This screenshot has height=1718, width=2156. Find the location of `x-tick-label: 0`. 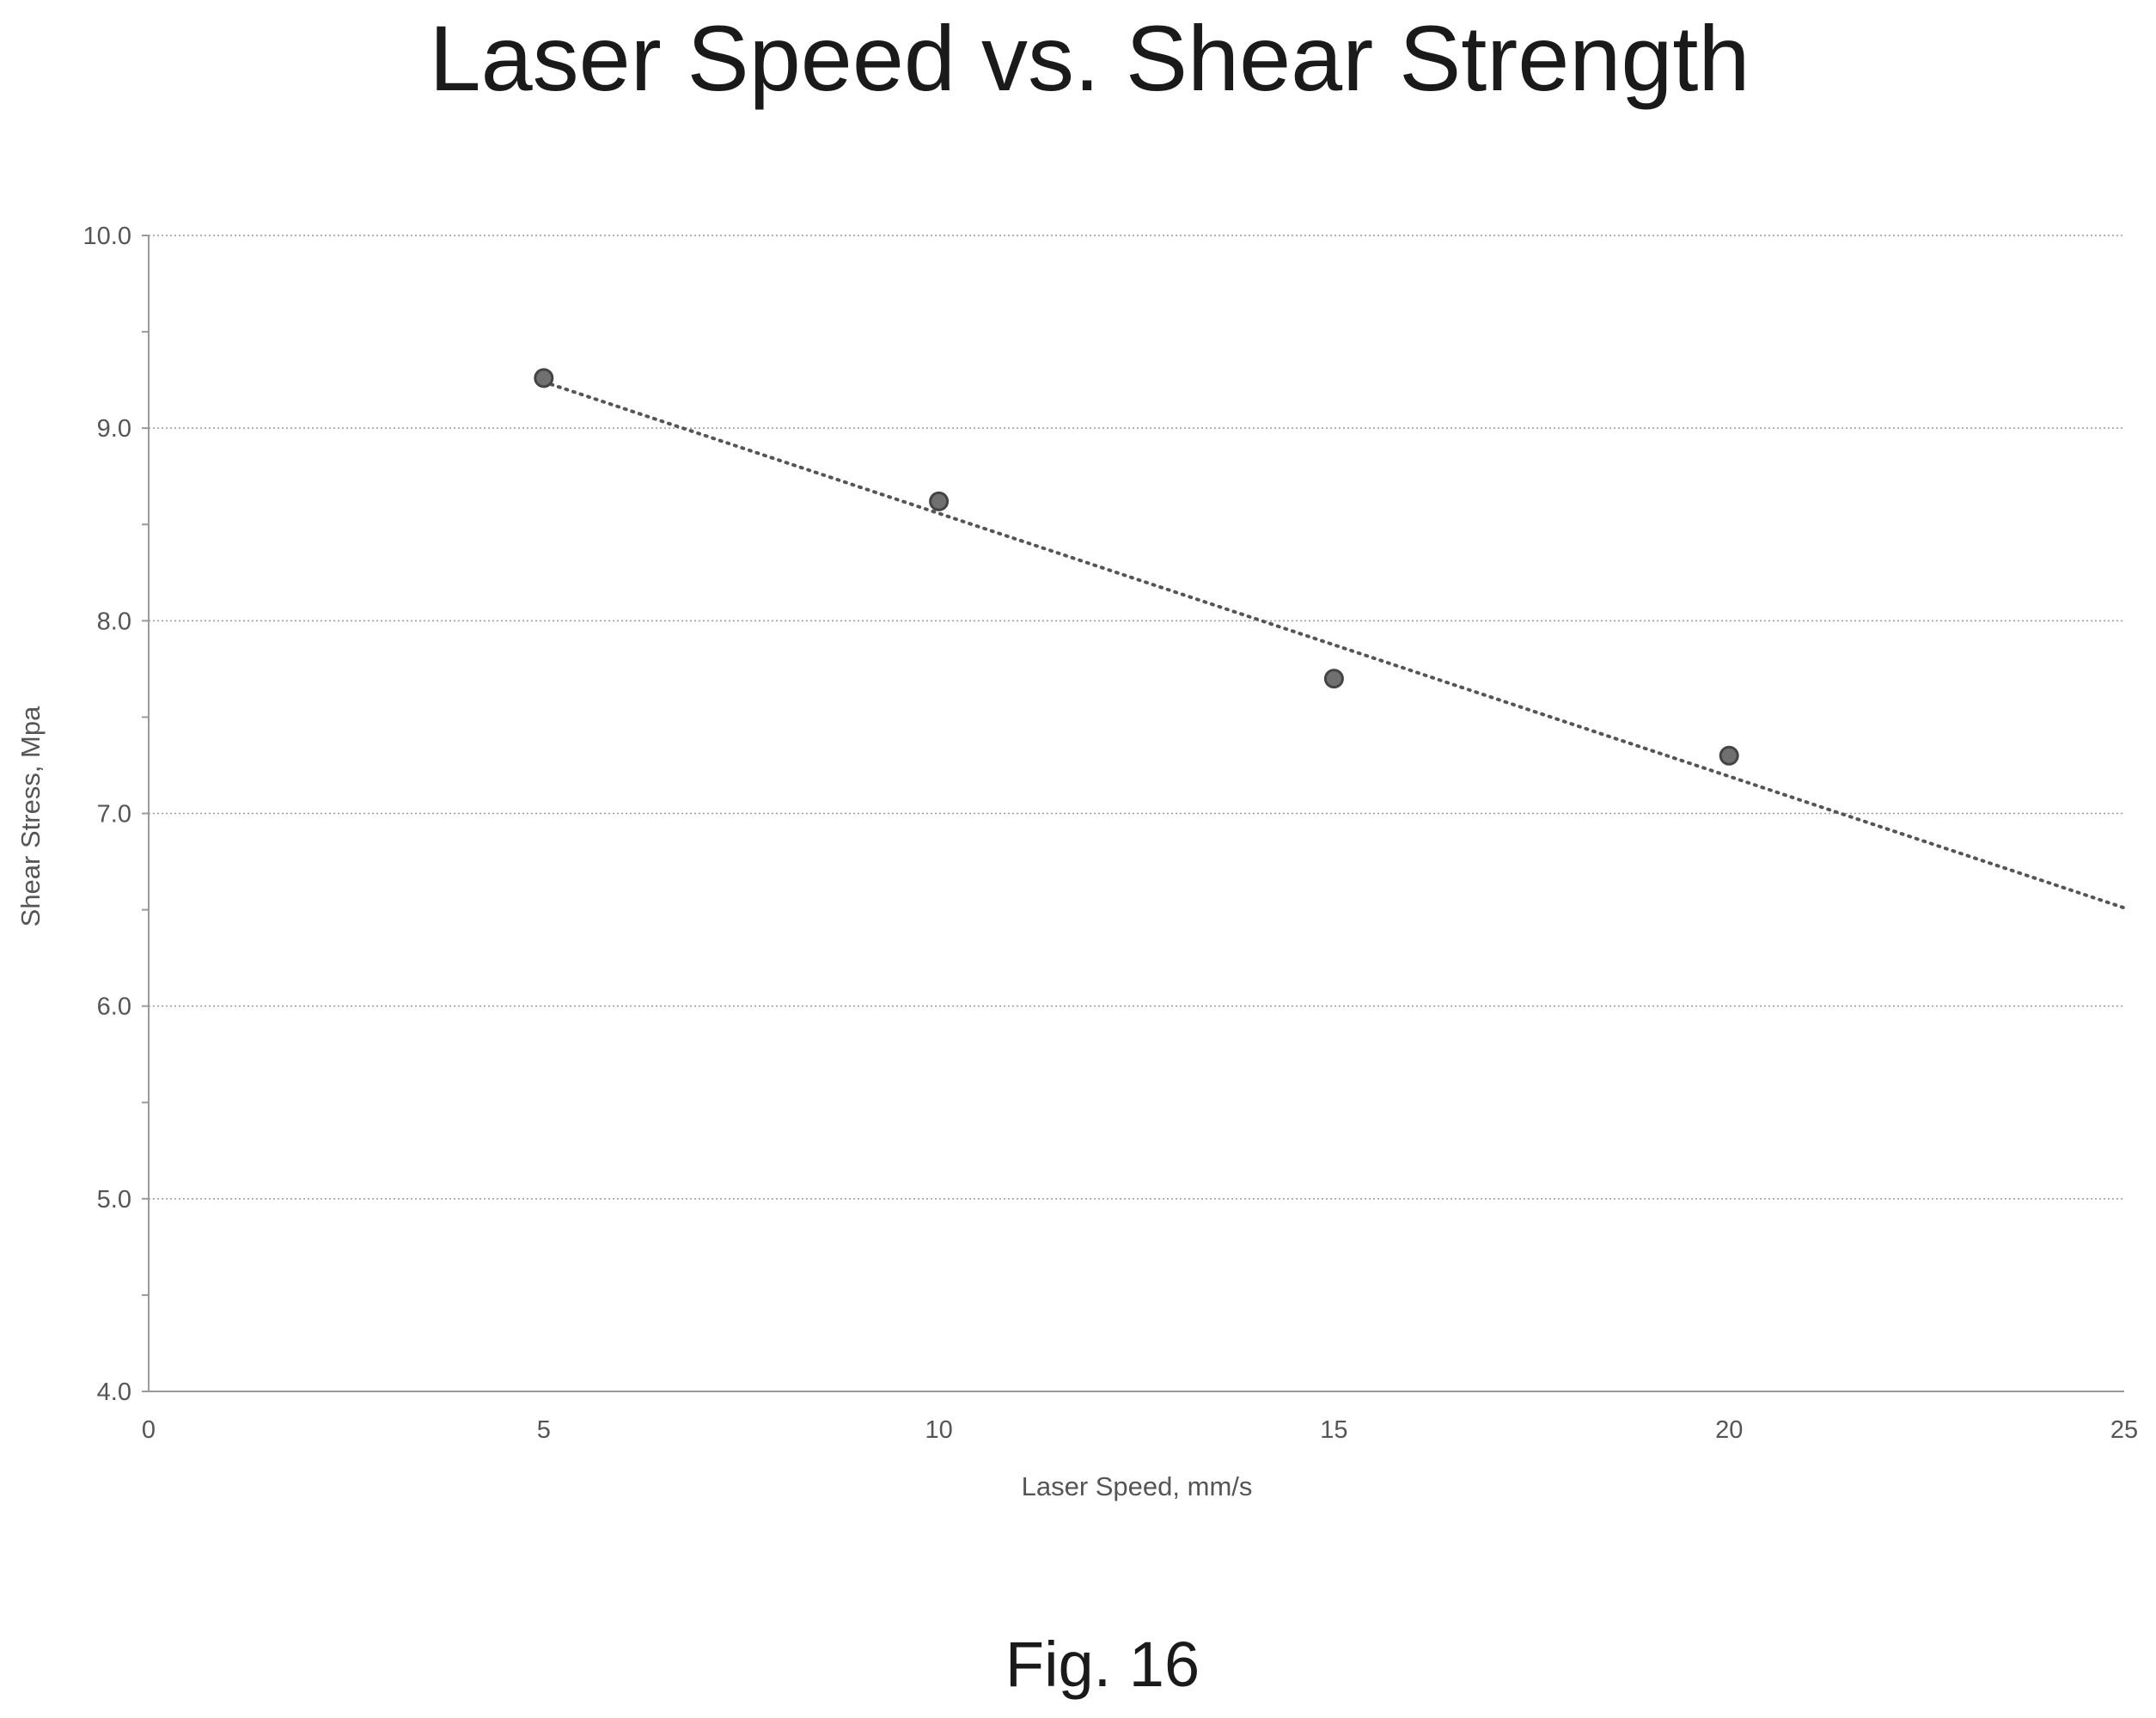

x-tick-label: 0 is located at coordinates (149, 1430).